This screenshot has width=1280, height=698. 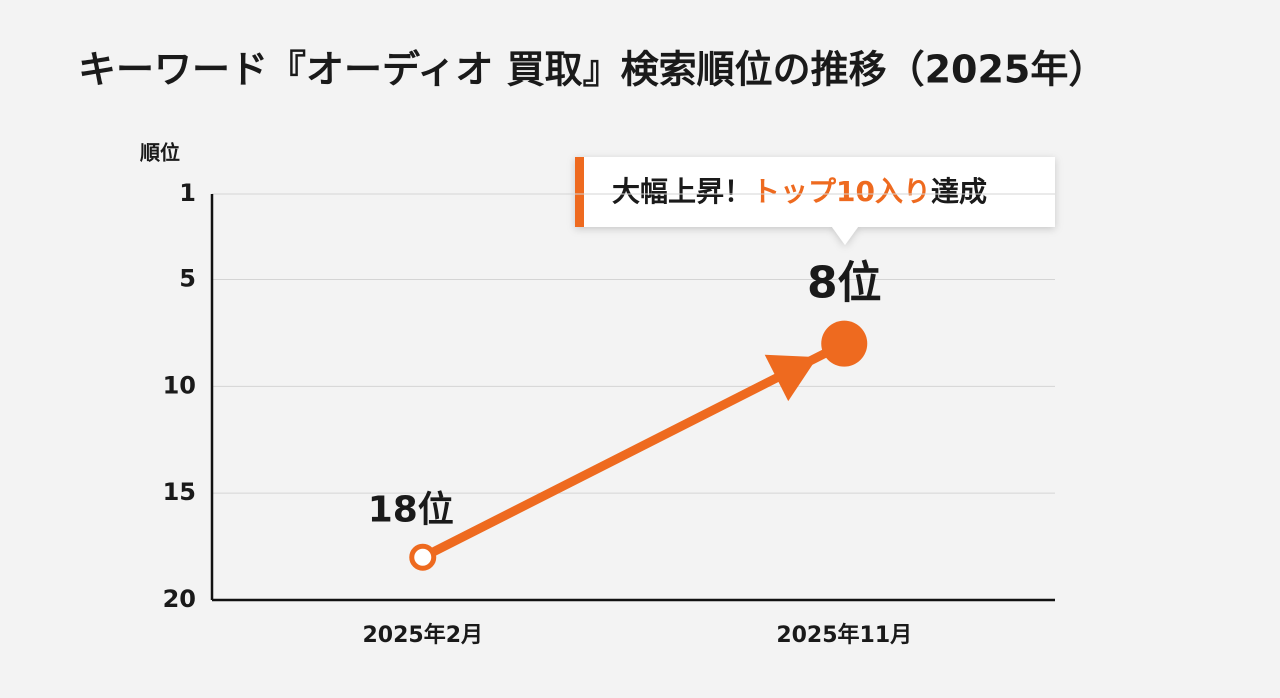 What do you see at coordinates (959, 191) in the screenshot?
I see `callout-part: 達成` at bounding box center [959, 191].